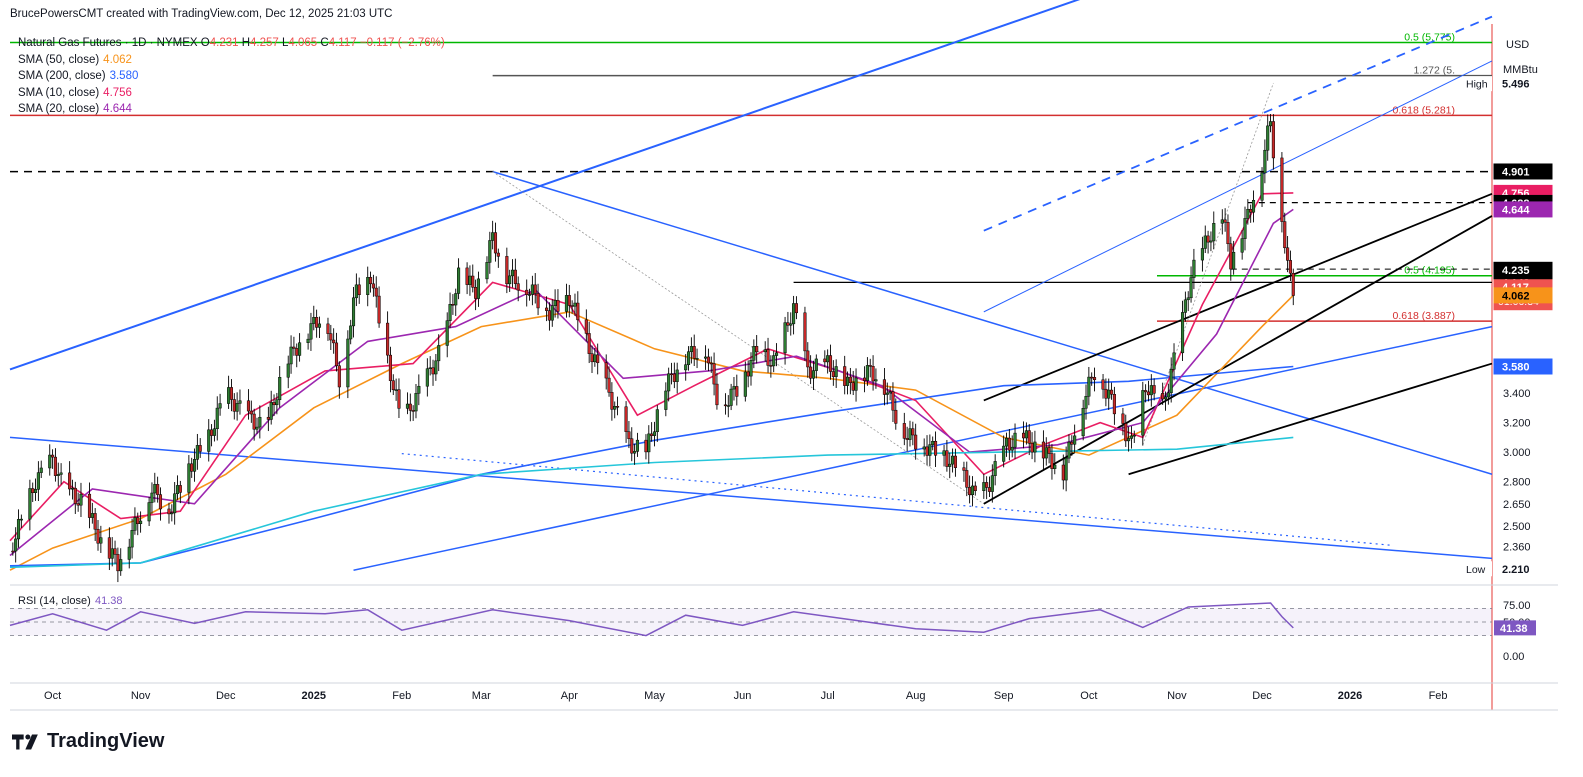 This screenshot has width=1583, height=777. I want to click on time-axis-tick: Nov, so click(141, 696).